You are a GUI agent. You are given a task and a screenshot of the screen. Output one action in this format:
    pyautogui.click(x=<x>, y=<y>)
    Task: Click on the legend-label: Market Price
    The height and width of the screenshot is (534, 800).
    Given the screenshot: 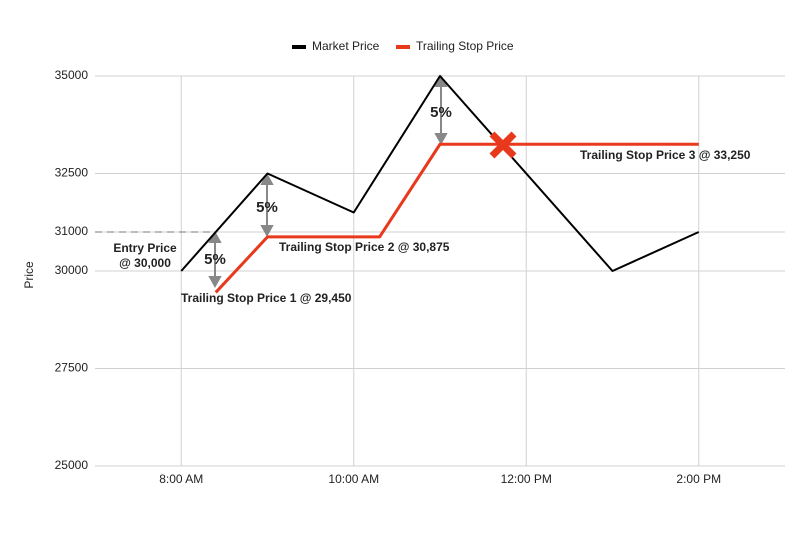 What is the action you would take?
    pyautogui.click(x=346, y=46)
    